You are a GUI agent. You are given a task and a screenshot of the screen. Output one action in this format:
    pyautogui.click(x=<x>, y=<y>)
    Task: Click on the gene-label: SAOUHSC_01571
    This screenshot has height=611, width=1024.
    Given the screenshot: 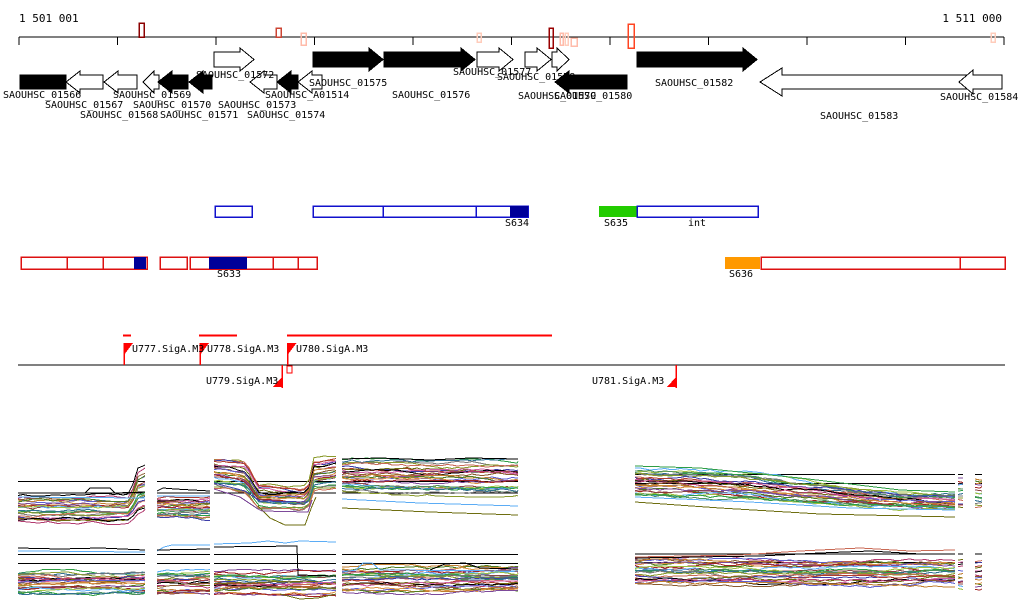 What is the action you would take?
    pyautogui.click(x=199, y=115)
    